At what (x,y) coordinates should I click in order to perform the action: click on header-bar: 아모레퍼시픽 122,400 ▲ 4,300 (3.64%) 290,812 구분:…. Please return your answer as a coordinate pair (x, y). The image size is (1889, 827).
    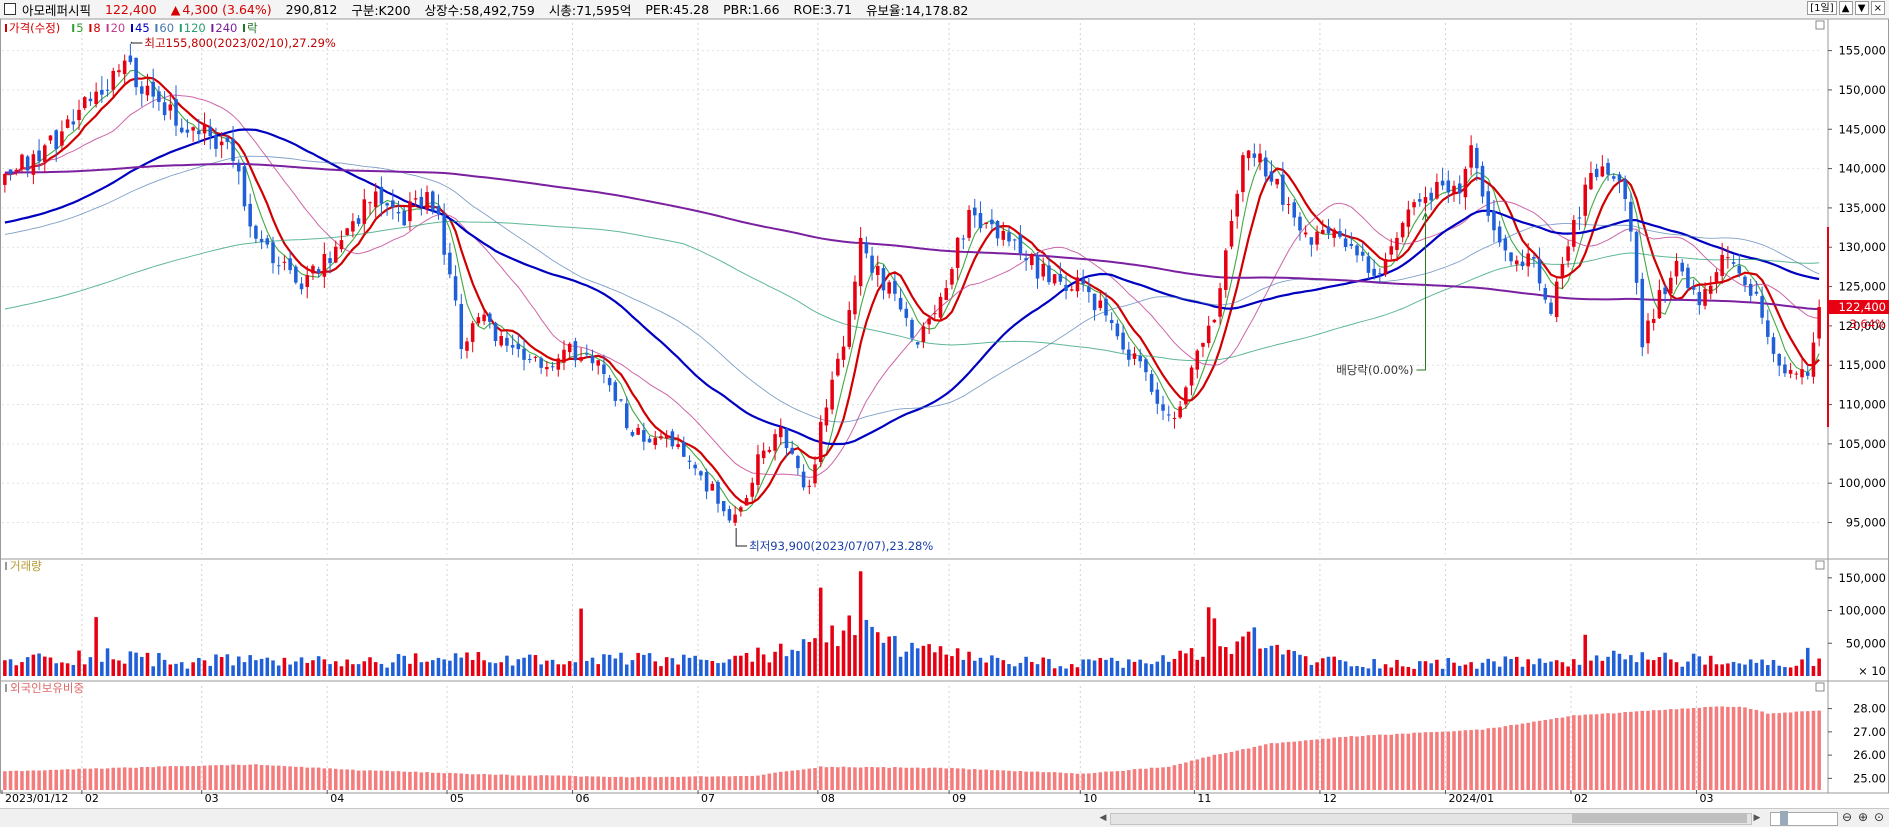
    Looking at the image, I should click on (944, 9).